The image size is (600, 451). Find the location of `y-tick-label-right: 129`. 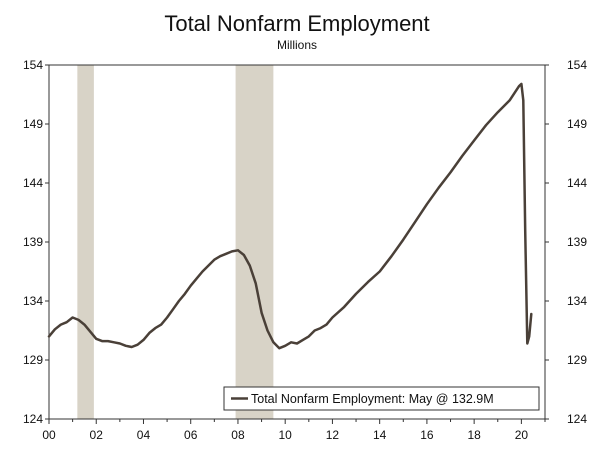

y-tick-label-right: 129 is located at coordinates (577, 360).